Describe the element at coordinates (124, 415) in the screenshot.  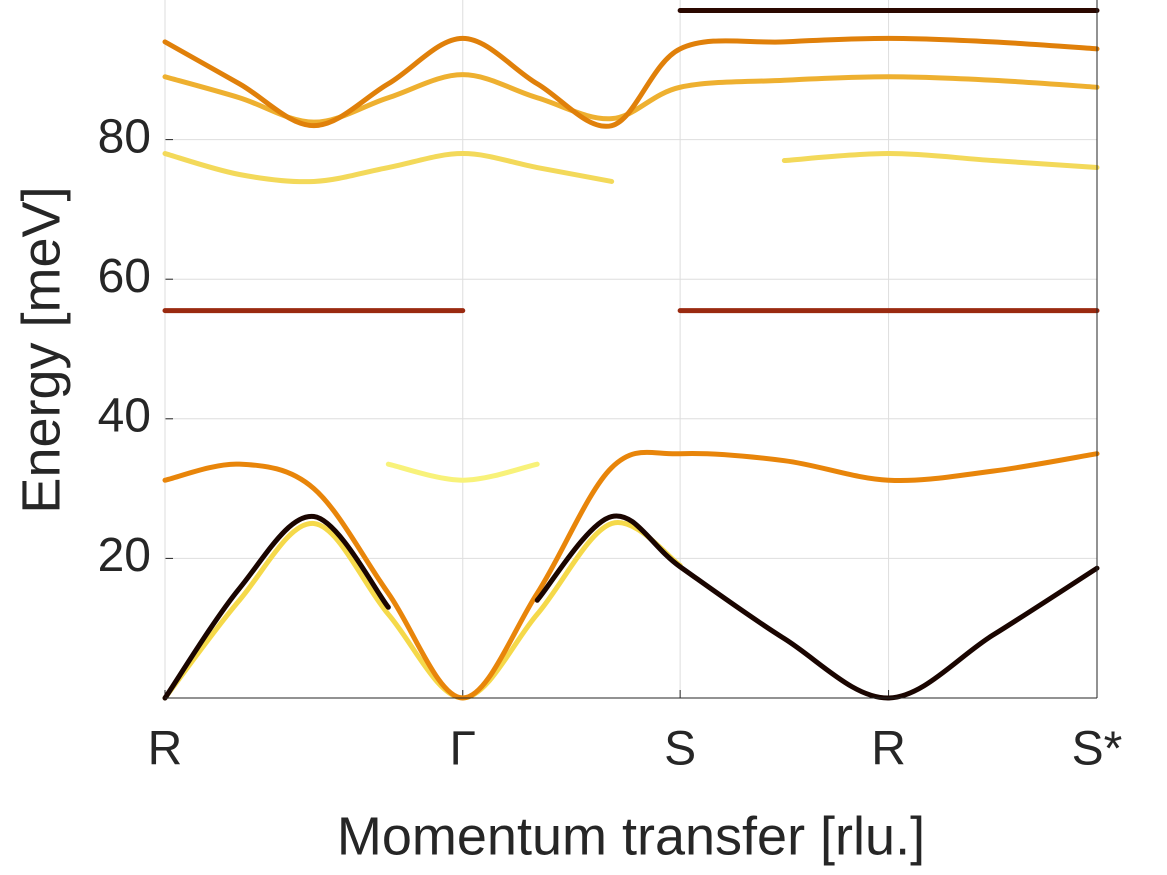
I see `y-tick-label: 40` at that location.